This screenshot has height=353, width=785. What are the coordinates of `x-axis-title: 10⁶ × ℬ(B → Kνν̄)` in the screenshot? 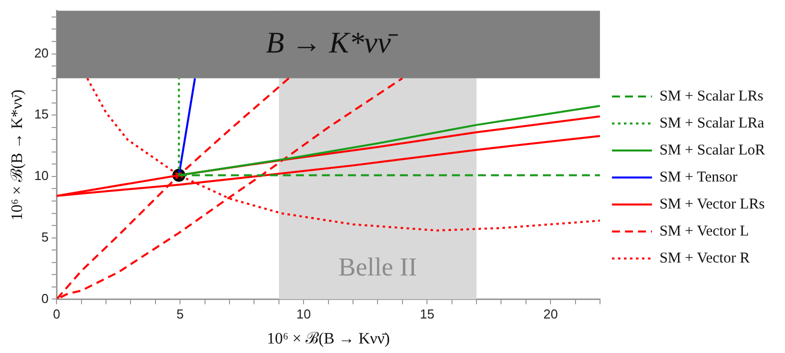 It's located at (328, 339).